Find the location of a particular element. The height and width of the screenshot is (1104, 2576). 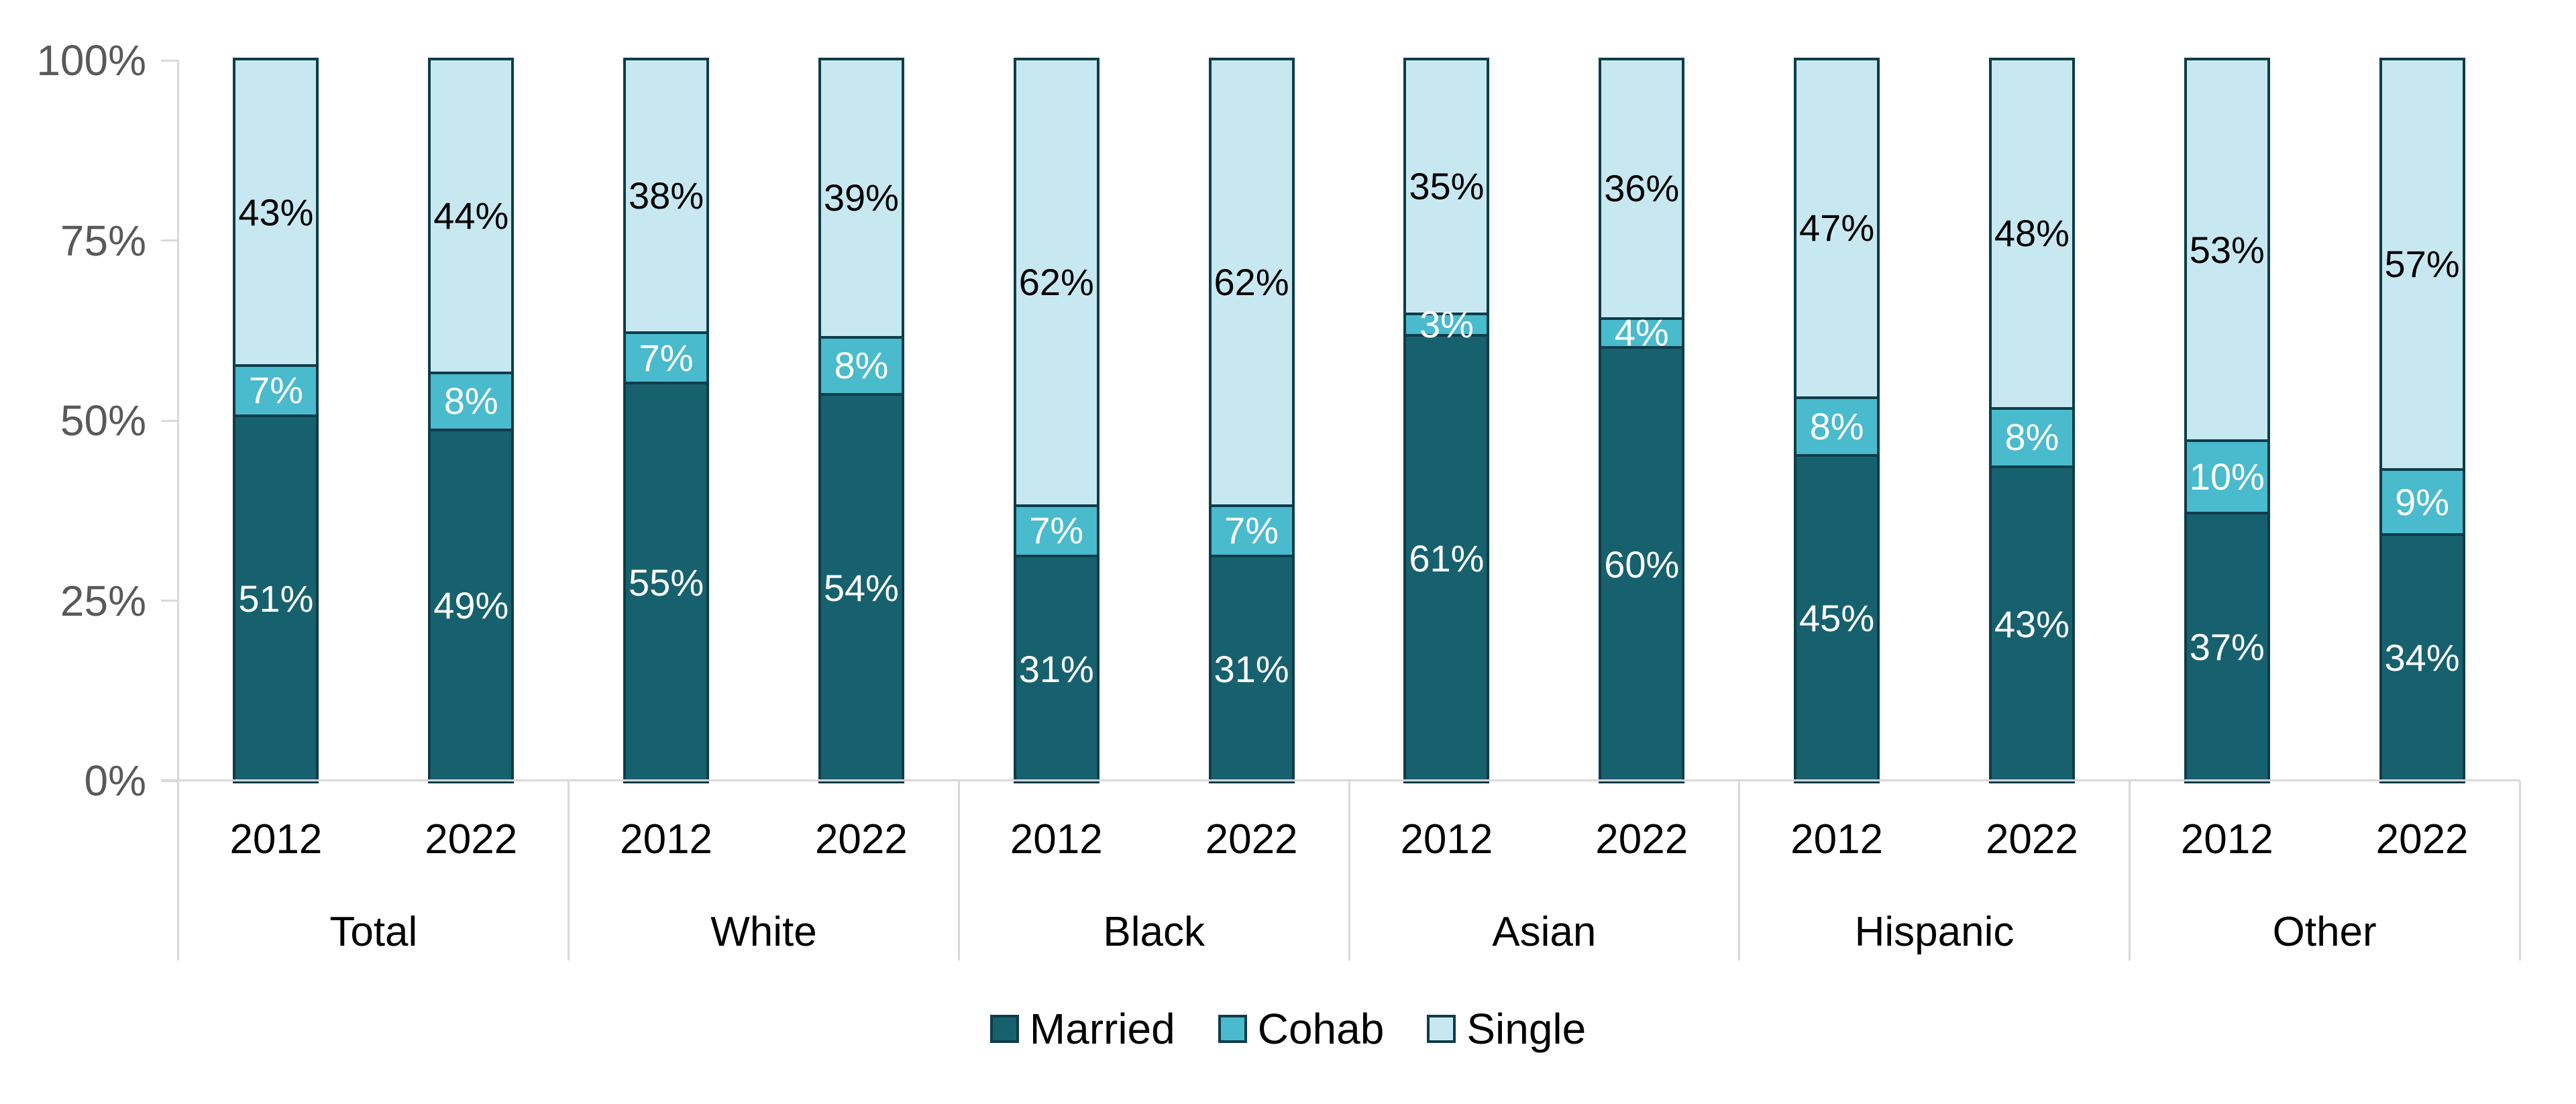

bar-asian-2012: 61% 3% 35% is located at coordinates (1446, 421).